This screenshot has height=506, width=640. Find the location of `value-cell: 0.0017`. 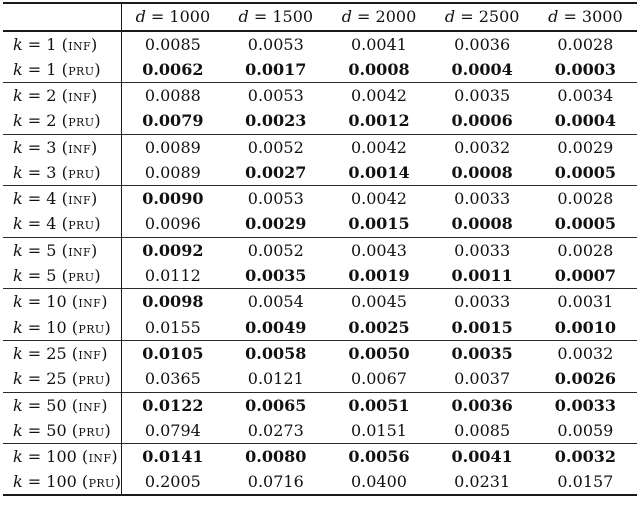

value-cell: 0.0017 is located at coordinates (276, 69).